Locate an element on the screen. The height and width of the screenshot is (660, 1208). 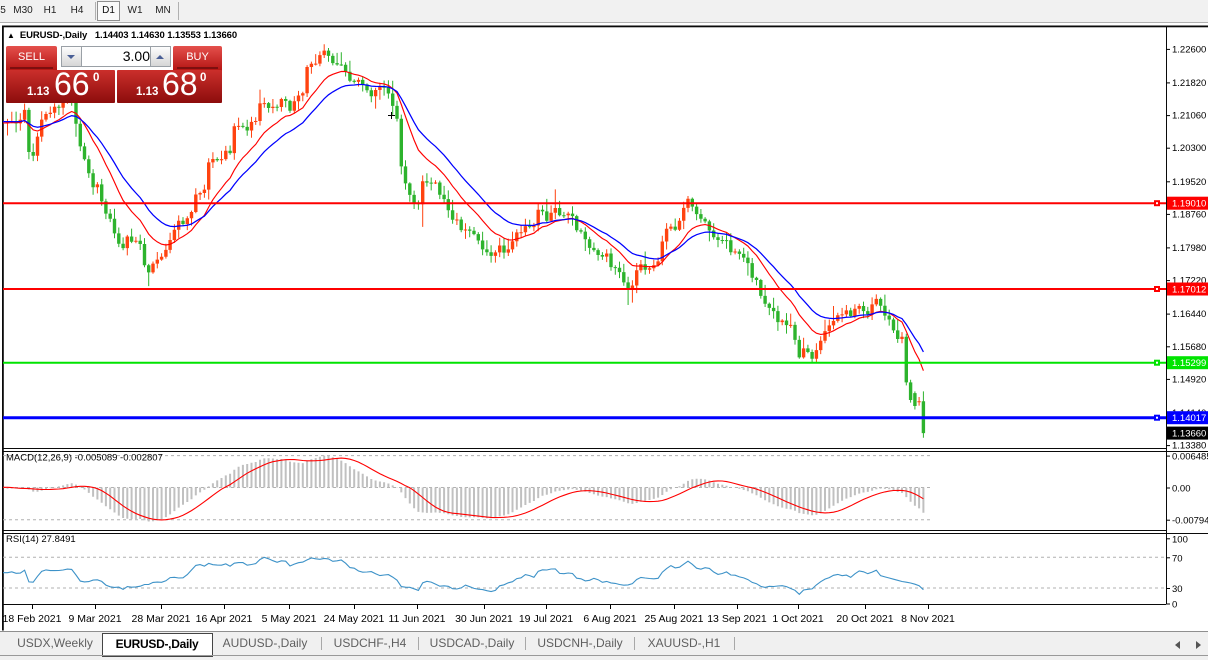
svg-text: RSI(14) 27.8491 is located at coordinates (41, 539).